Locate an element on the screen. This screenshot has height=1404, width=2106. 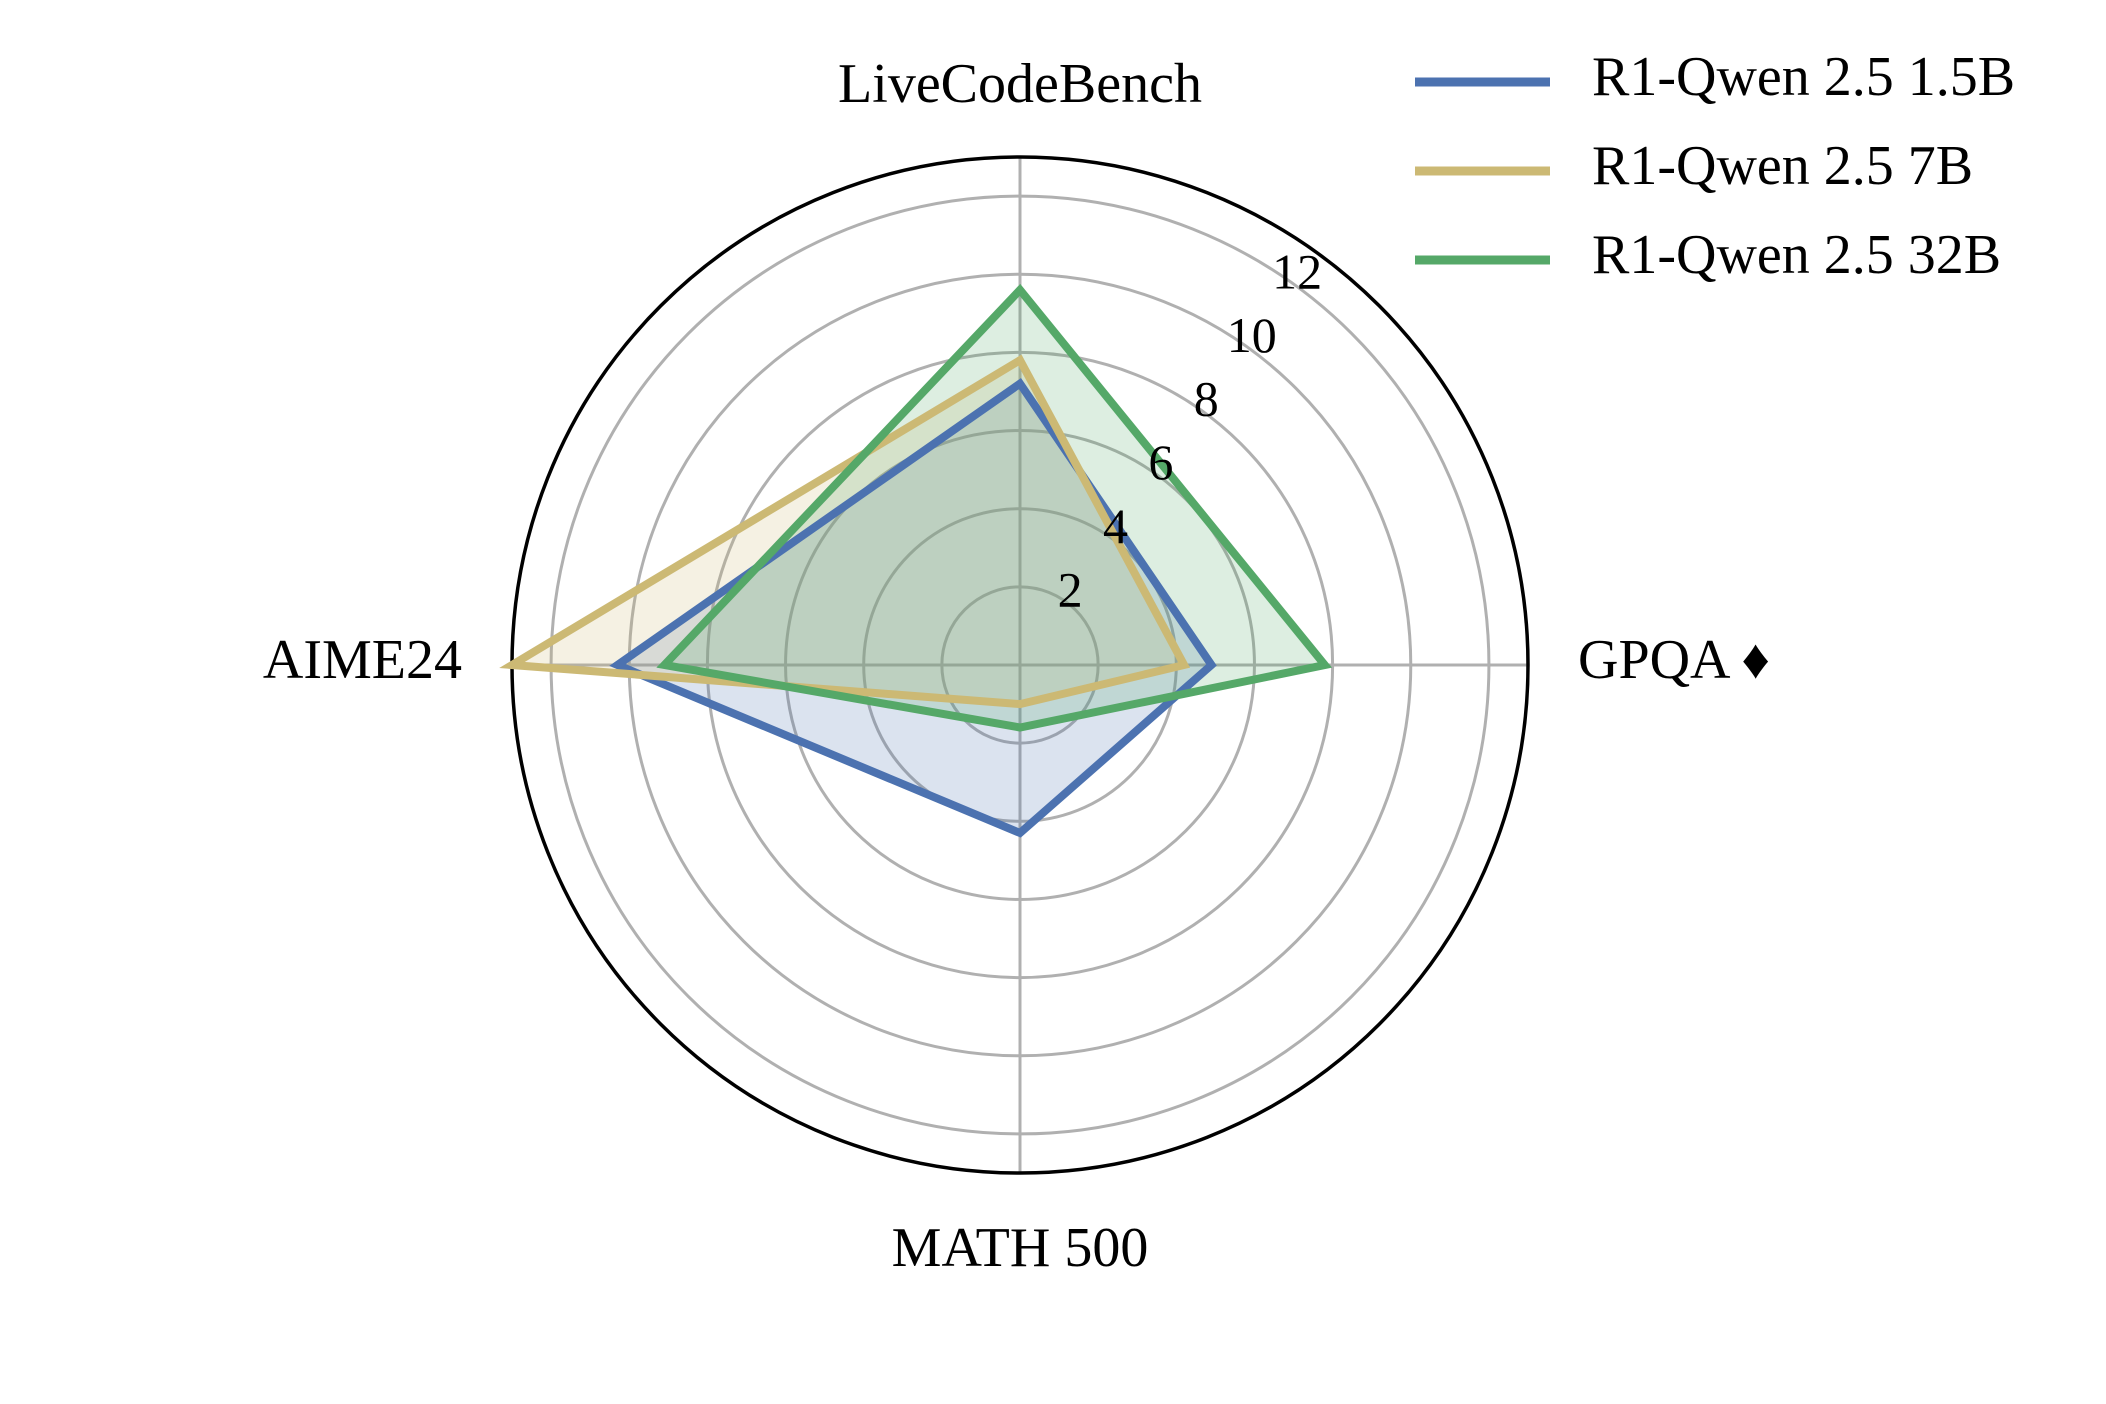
axis-label: GPQA ♦ is located at coordinates (1674, 660).